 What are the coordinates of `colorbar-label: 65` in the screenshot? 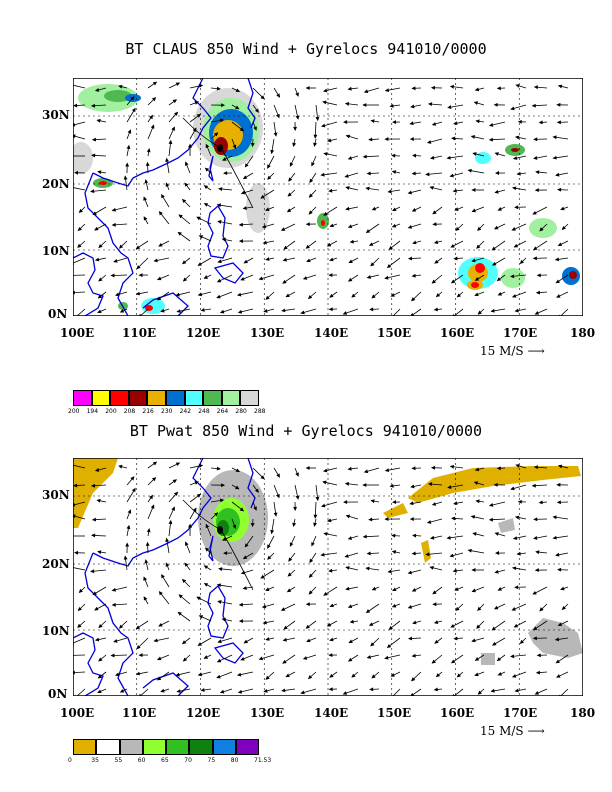 It's located at (165, 760).